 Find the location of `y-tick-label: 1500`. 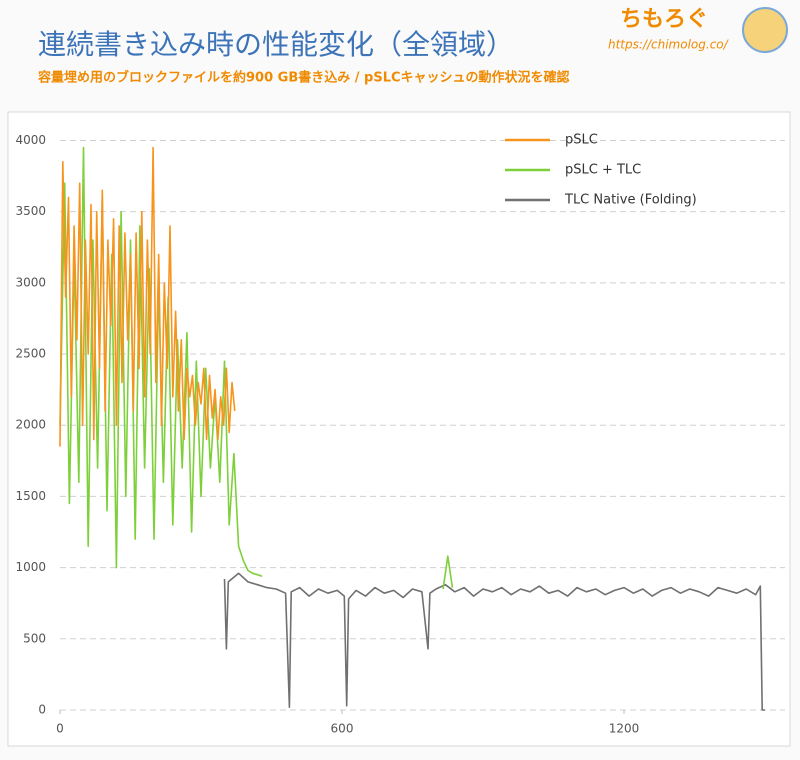

y-tick-label: 1500 is located at coordinates (30, 496).